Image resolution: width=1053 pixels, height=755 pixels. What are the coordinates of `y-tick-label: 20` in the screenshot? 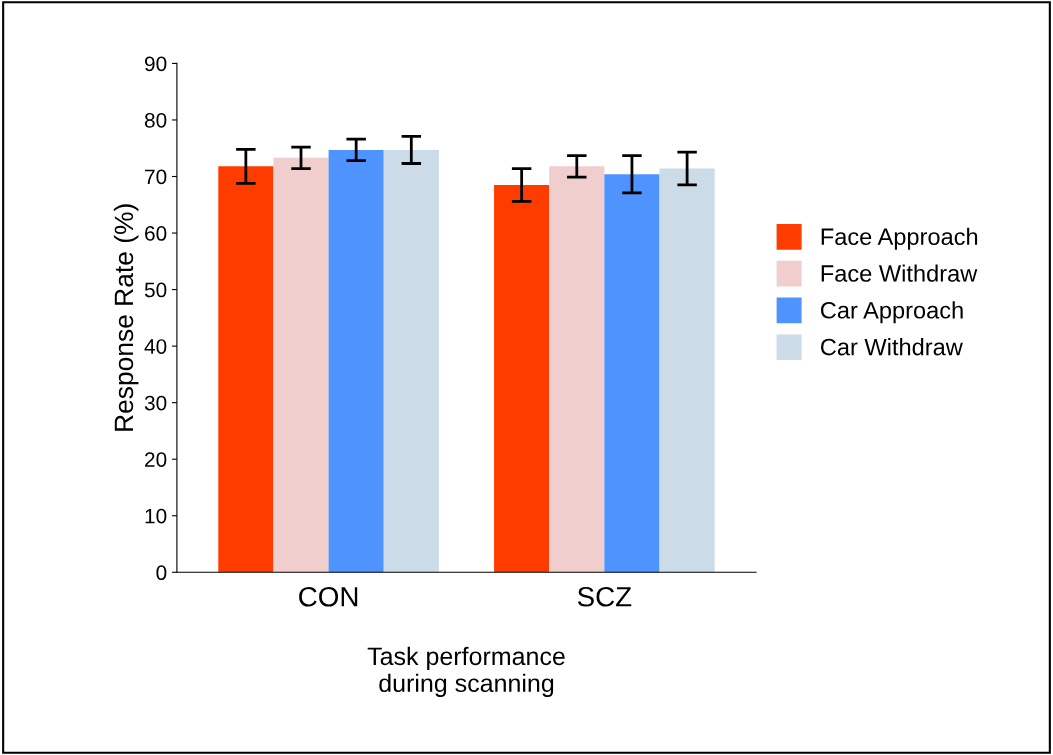 It's located at (156, 459).